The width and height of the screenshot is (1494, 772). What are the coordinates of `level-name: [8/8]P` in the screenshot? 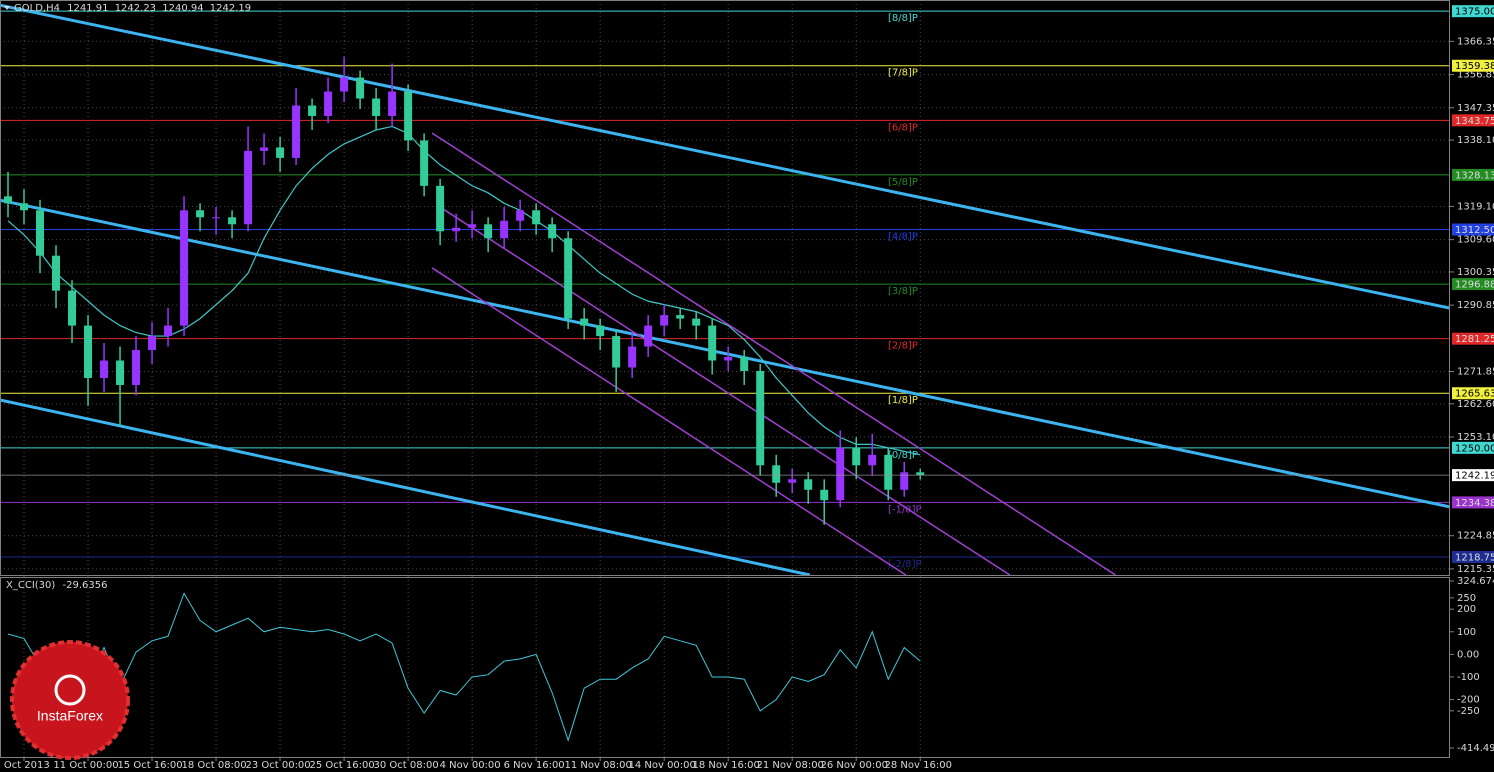 It's located at (903, 18).